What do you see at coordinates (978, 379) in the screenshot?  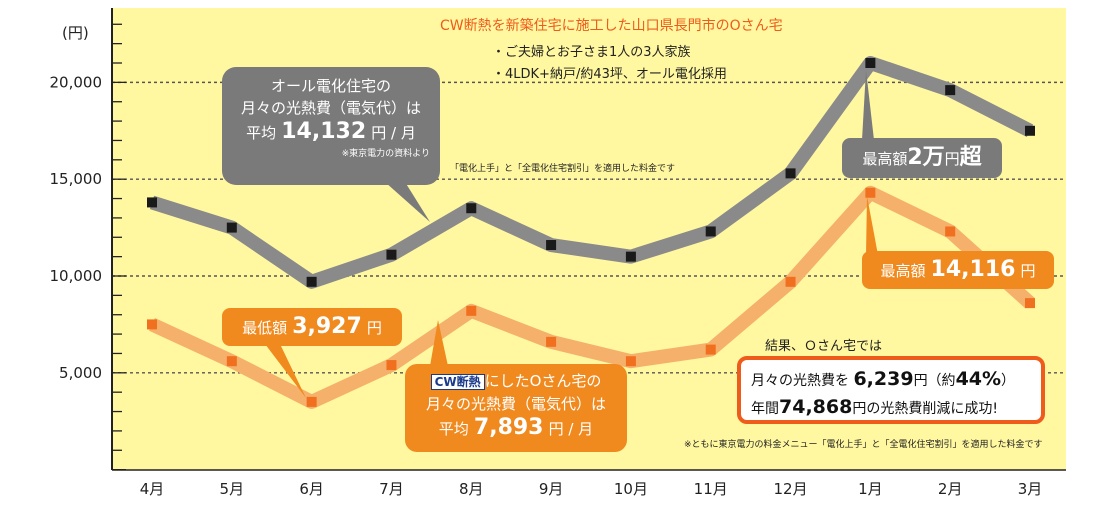 I see `result-line1-pct: 44%` at bounding box center [978, 379].